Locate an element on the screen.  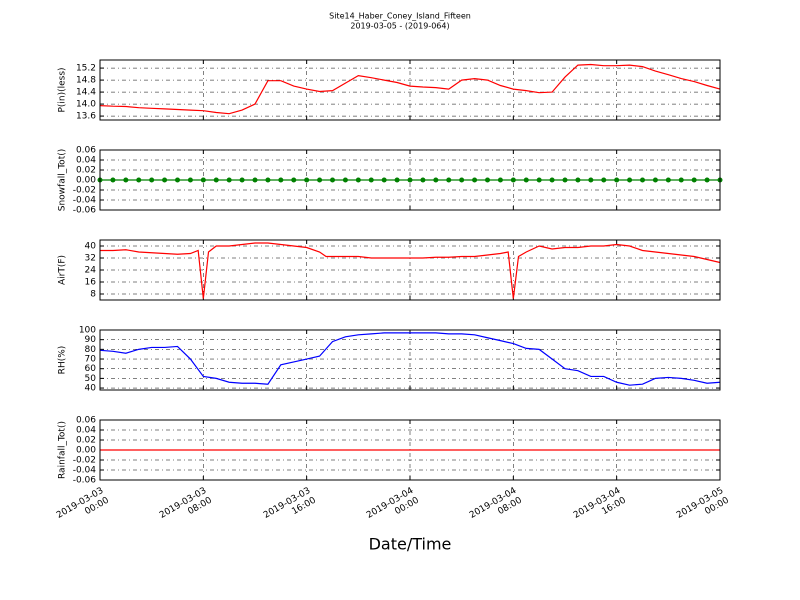
chart-title: Site14_Haber_Coney_Island_Fifteen is located at coordinates (400, 16).